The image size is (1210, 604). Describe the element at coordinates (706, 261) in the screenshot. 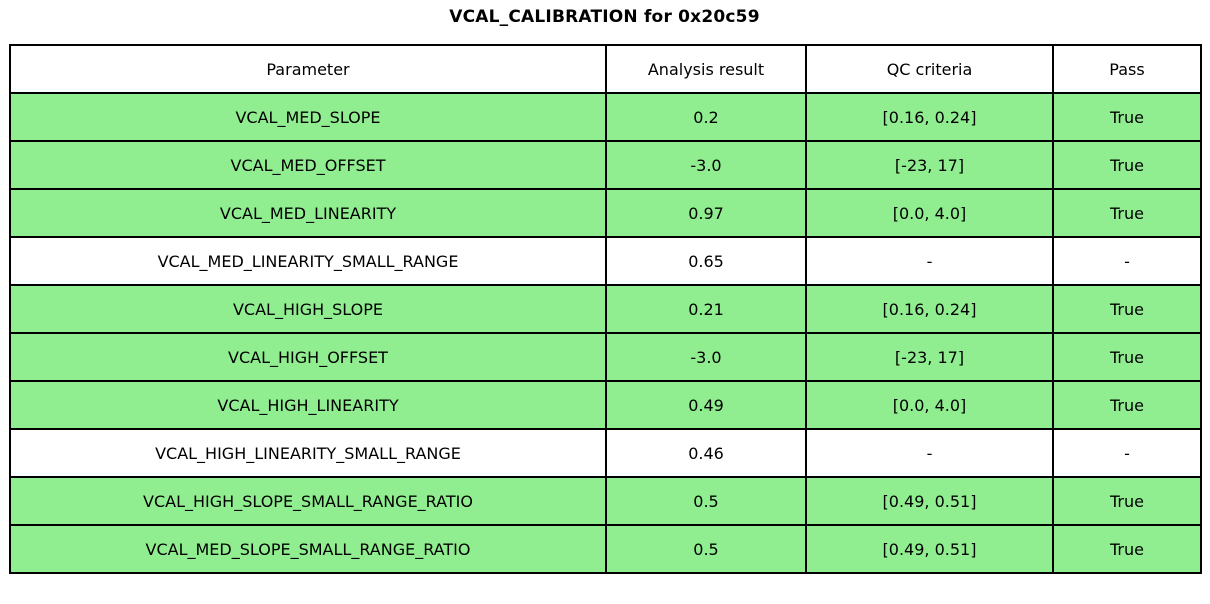

I see `cell-result: 0.65` at that location.